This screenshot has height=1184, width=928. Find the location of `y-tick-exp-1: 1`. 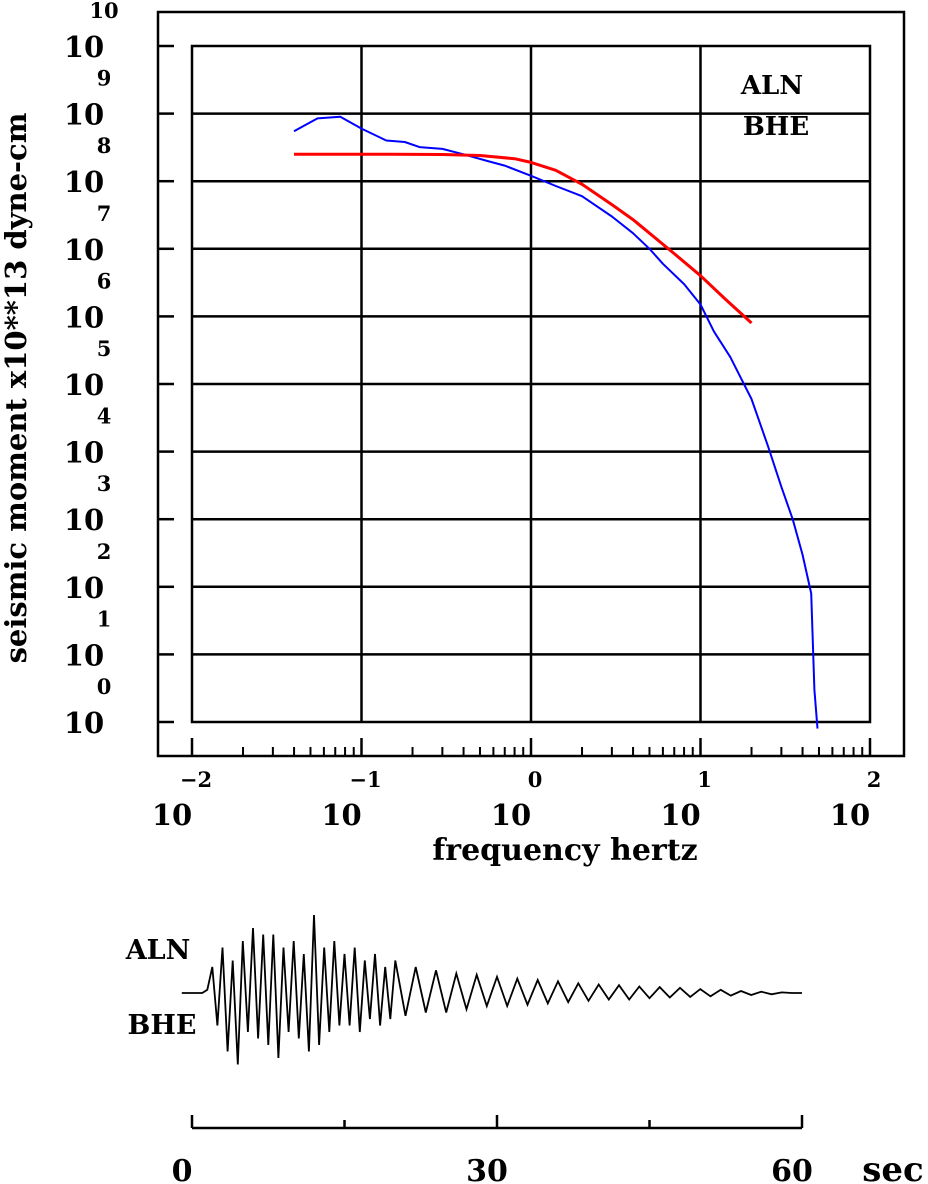

y-tick-exp-1: 1 is located at coordinates (104, 618).